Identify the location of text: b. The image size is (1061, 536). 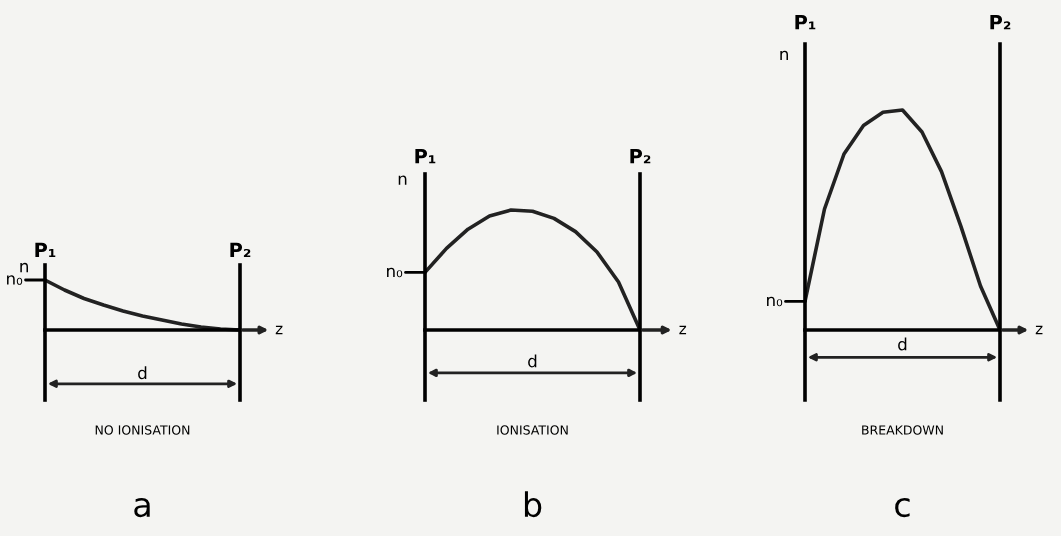
(533, 504).